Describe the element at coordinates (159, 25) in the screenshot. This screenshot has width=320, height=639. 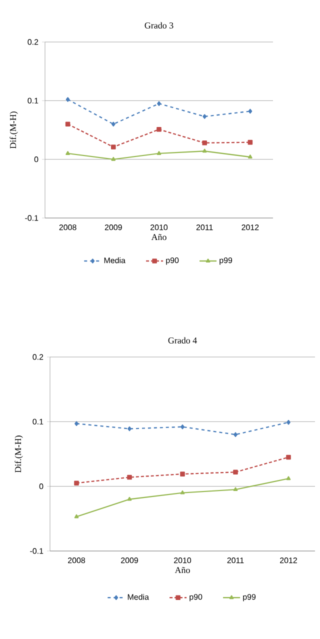
I see `chart-title: Grado 3` at that location.